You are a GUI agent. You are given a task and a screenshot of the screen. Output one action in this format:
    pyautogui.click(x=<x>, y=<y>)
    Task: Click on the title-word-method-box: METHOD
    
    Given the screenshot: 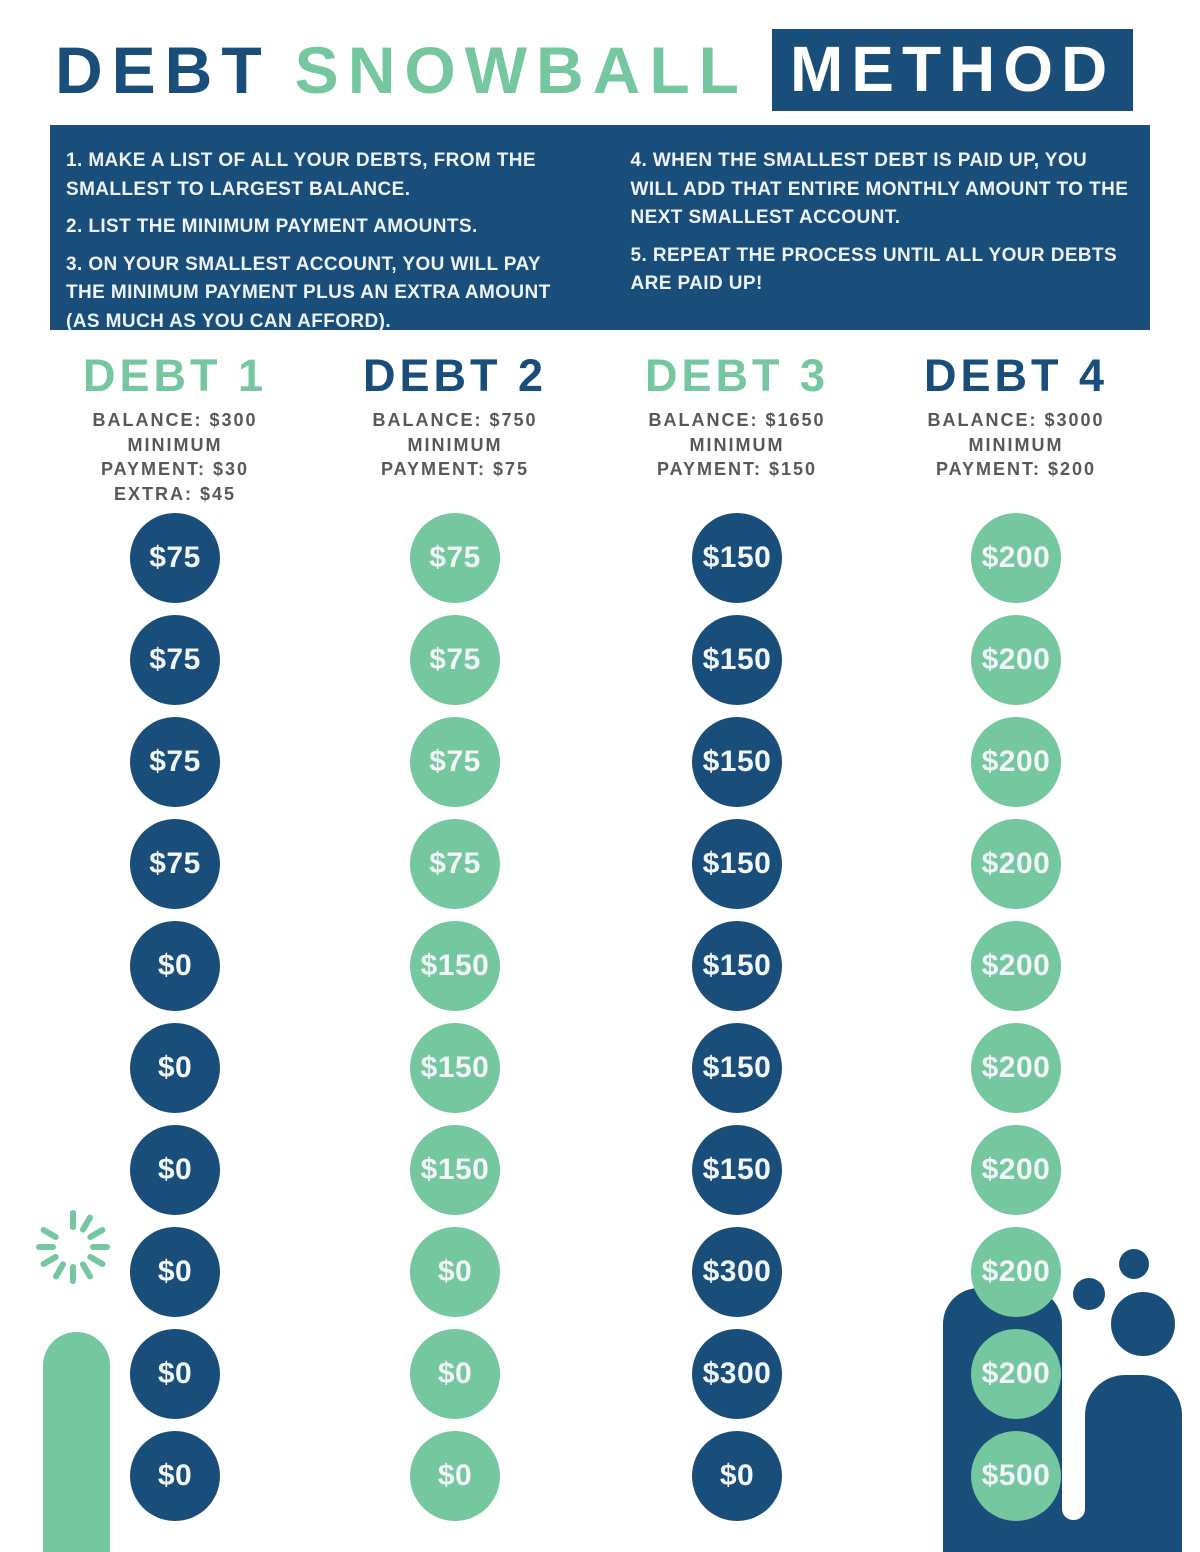 What is the action you would take?
    pyautogui.click(x=952, y=70)
    